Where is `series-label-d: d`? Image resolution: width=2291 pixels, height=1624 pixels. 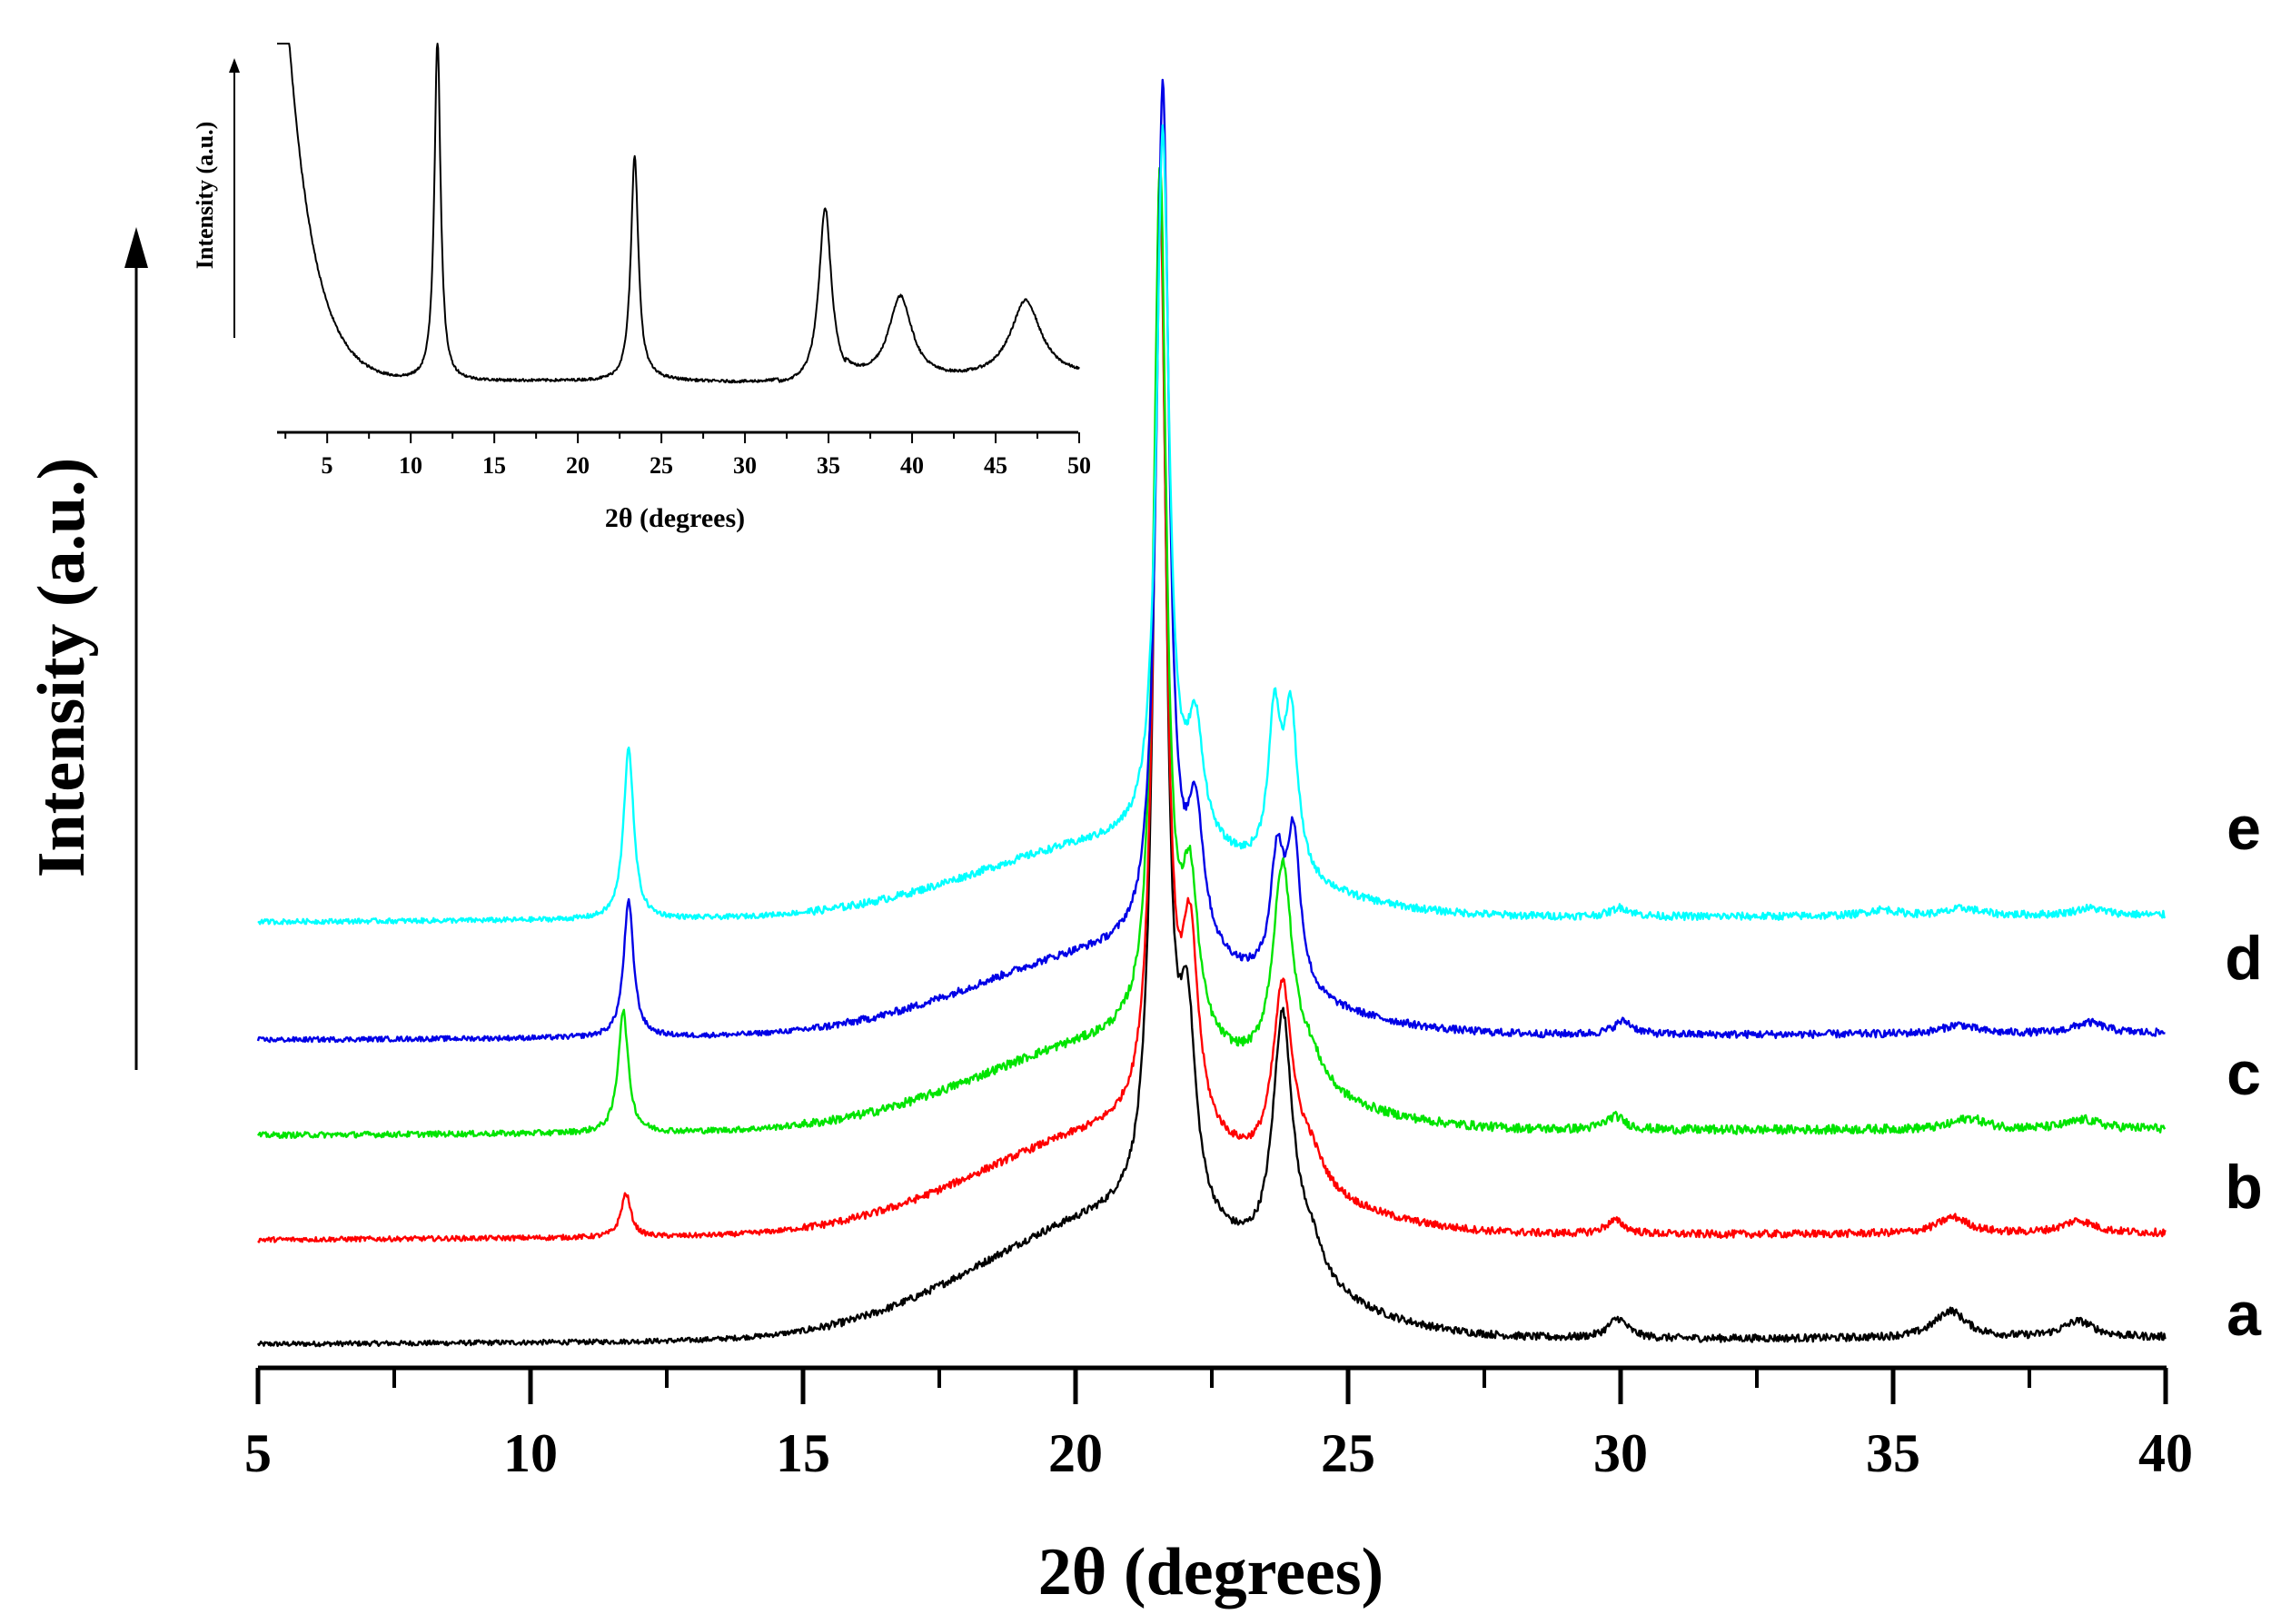
series-label-d: d is located at coordinates (2244, 958).